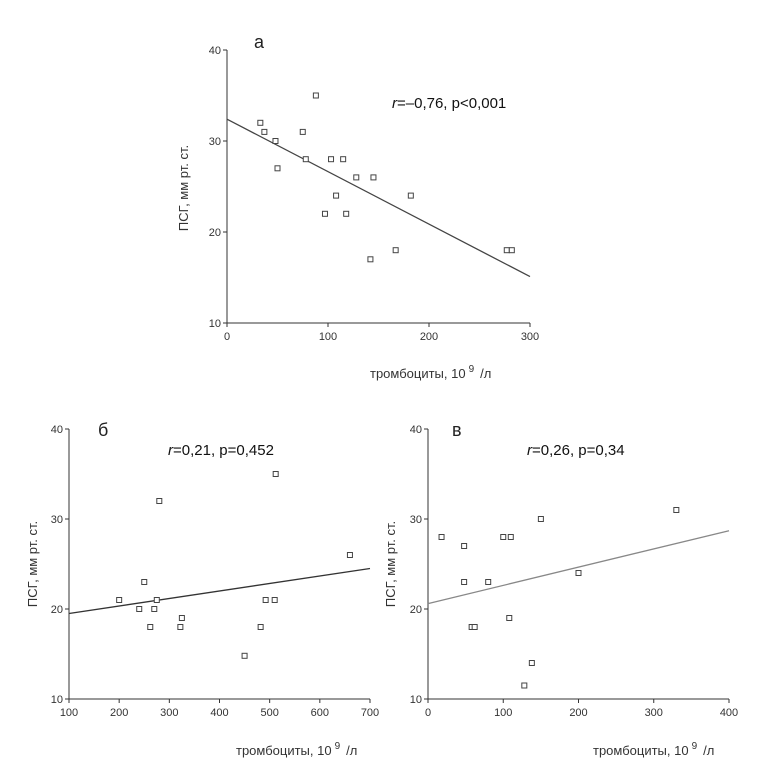 This screenshot has width=768, height=768. Describe the element at coordinates (576, 450) in the screenshot. I see `correlation-stat: r=0,26, p=0,34` at that location.